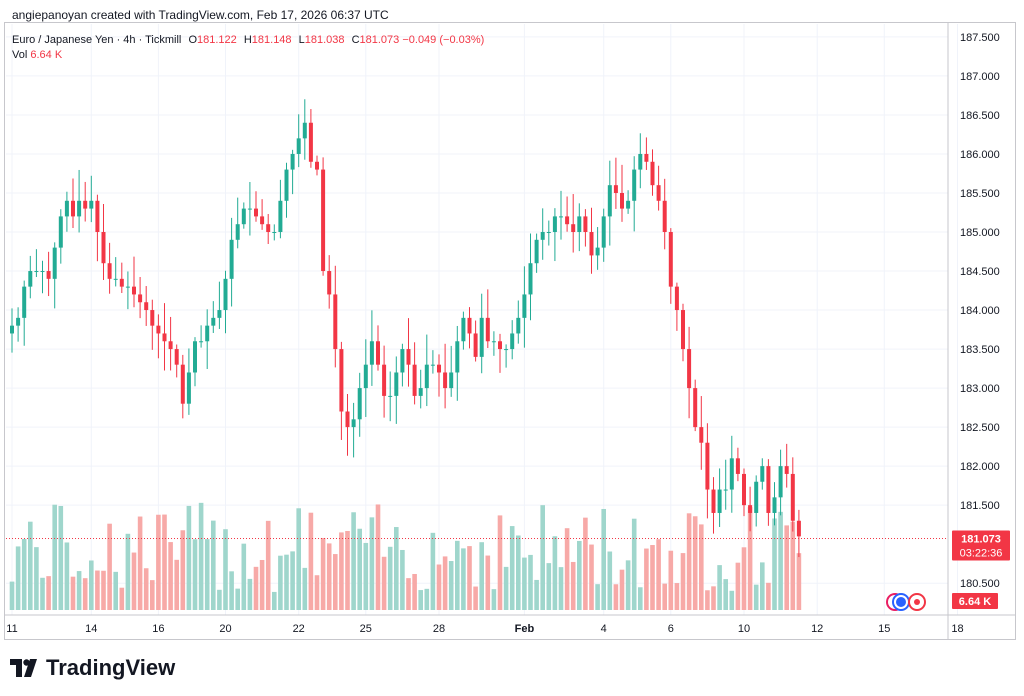 Image resolution: width=1024 pixels, height=696 pixels. What do you see at coordinates (980, 389) in the screenshot?
I see `y-tick-label: 183.000` at bounding box center [980, 389].